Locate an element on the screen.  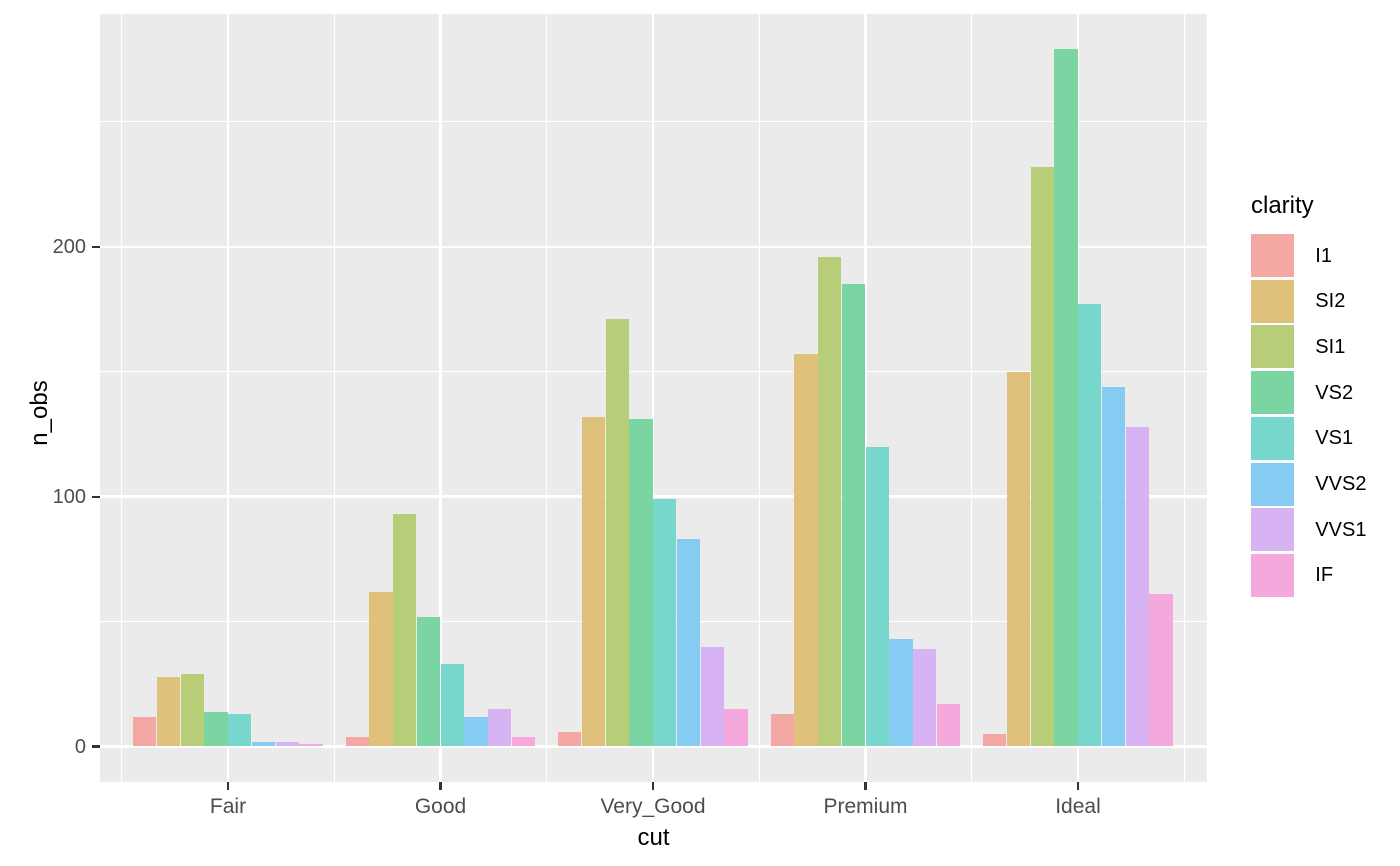
bar-IF-Ideal is located at coordinates (1161, 670).